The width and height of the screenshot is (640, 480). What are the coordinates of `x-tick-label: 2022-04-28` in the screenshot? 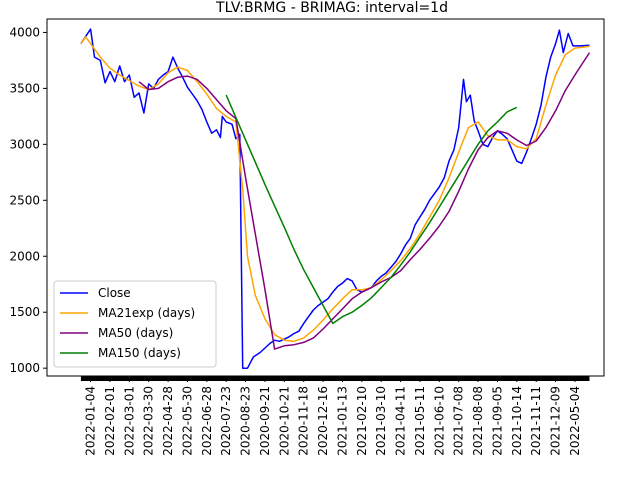 It's located at (168, 421).